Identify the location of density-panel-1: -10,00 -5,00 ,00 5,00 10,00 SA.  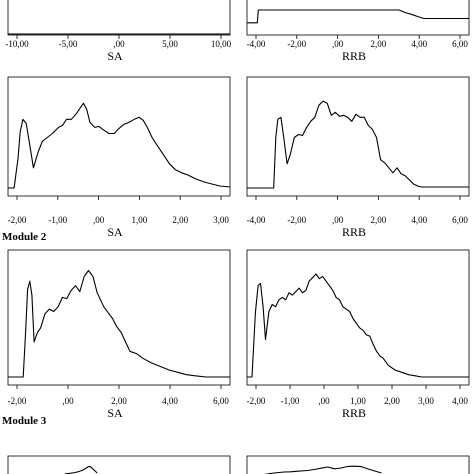
(118, 31).